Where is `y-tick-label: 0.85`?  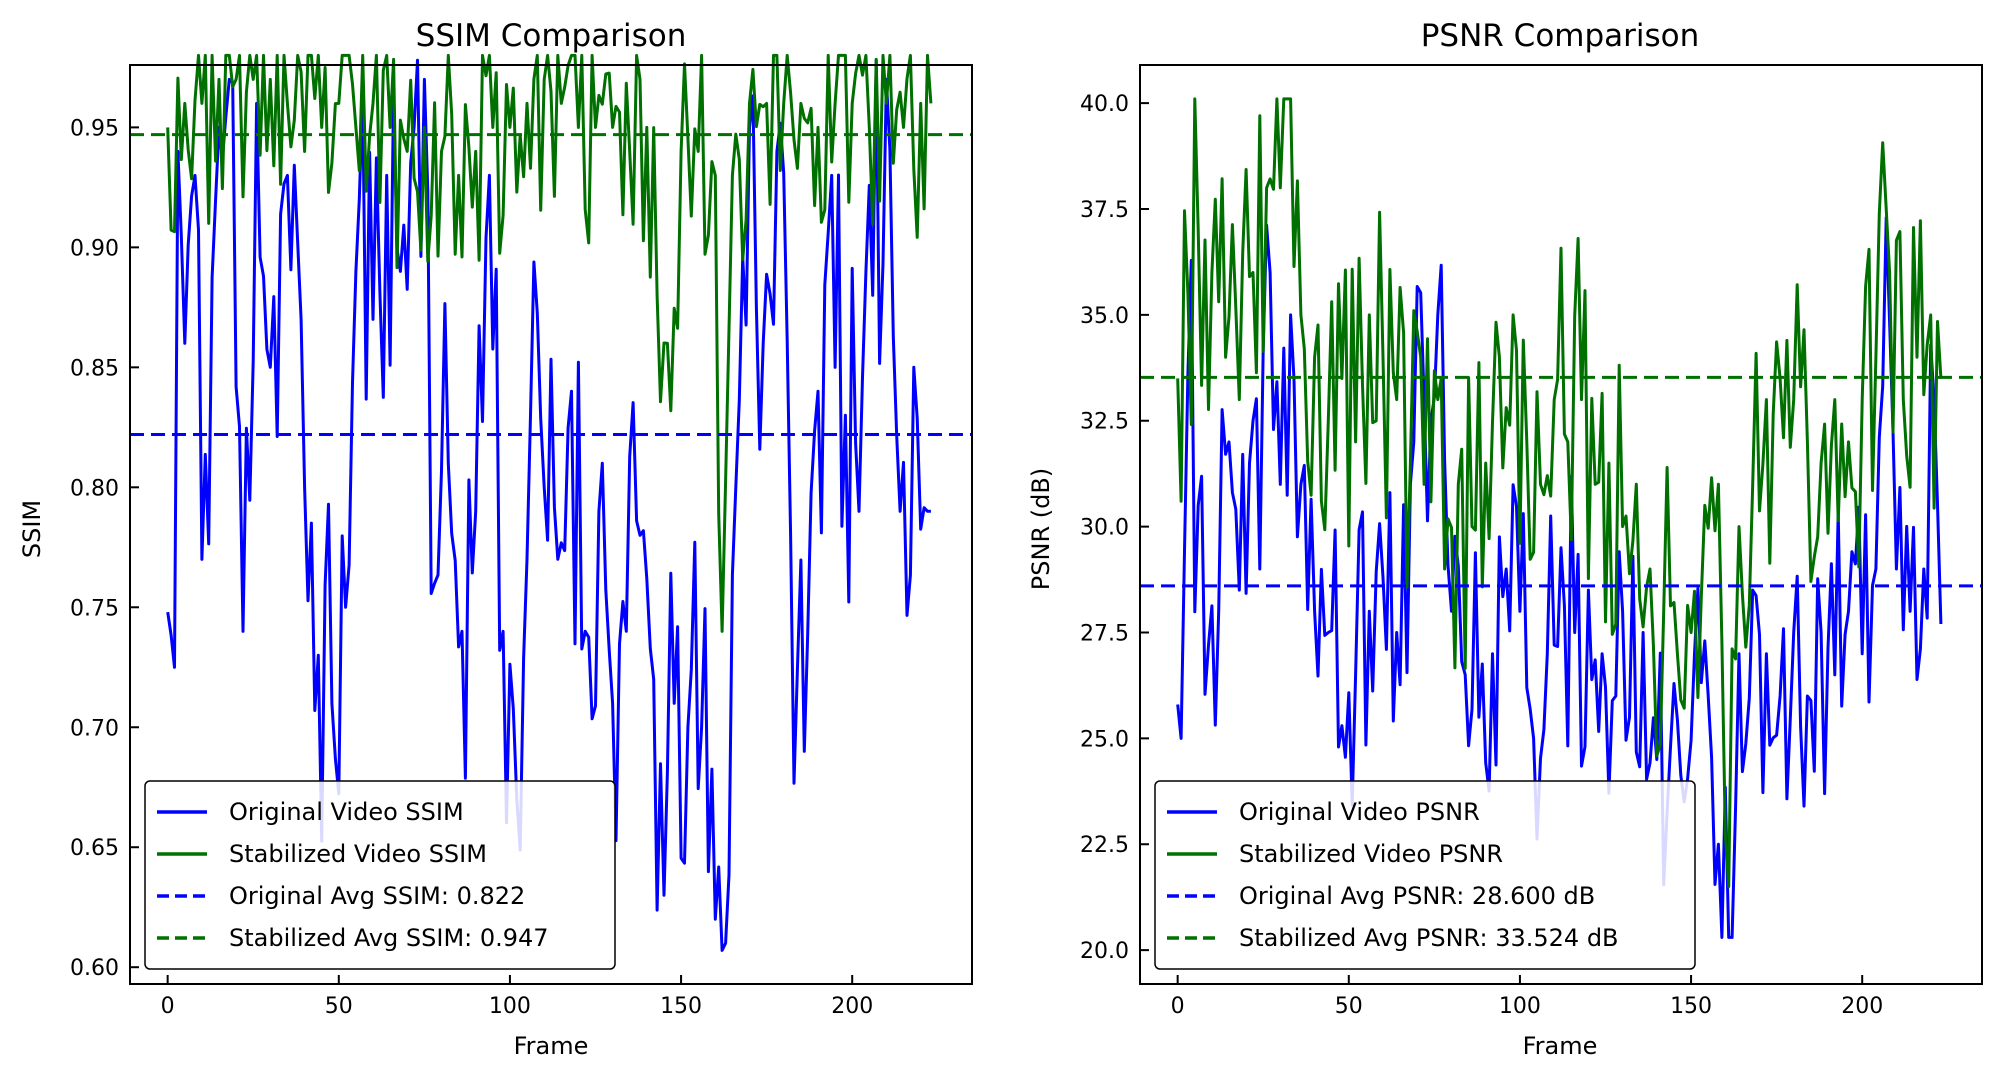 y-tick-label: 0.85 is located at coordinates (94, 368).